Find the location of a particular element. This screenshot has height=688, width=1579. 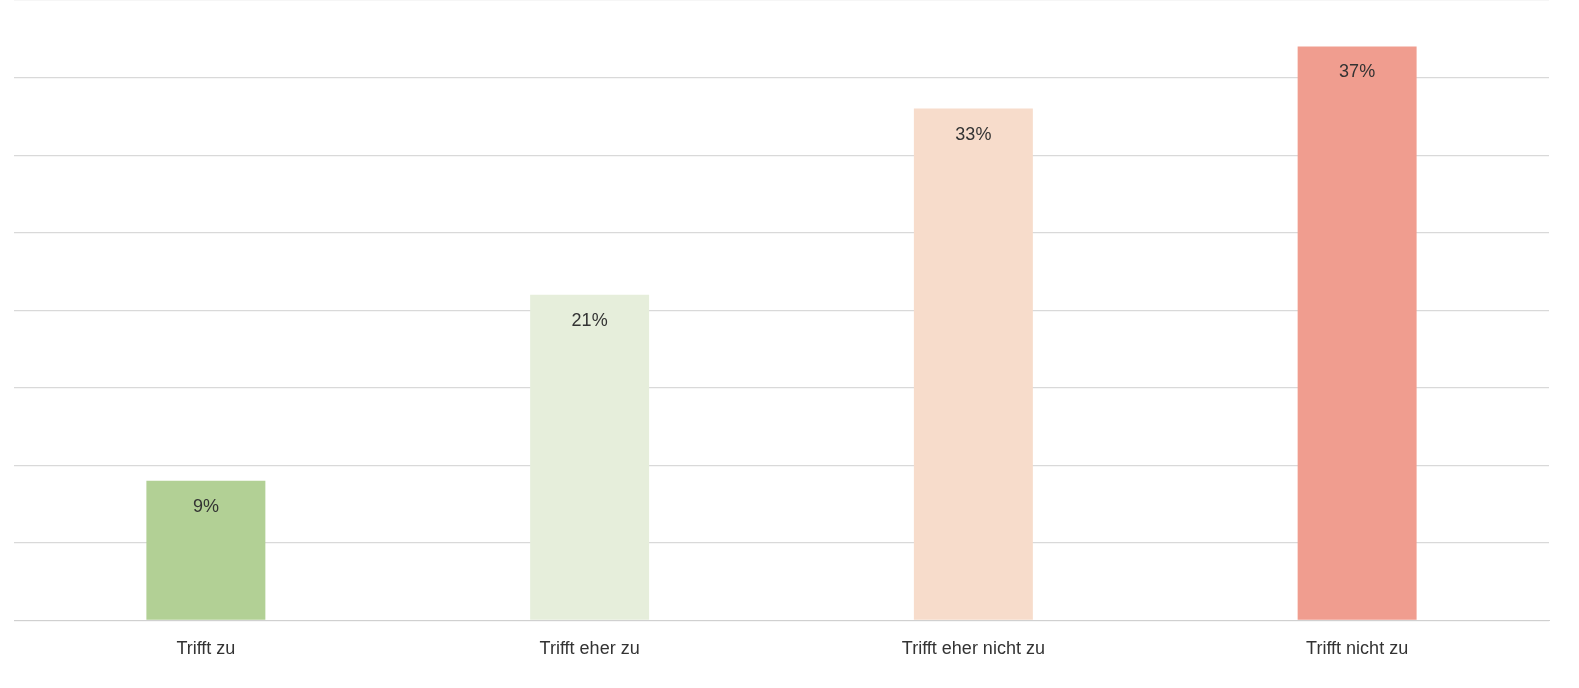

data-label: 21% is located at coordinates (589, 319).